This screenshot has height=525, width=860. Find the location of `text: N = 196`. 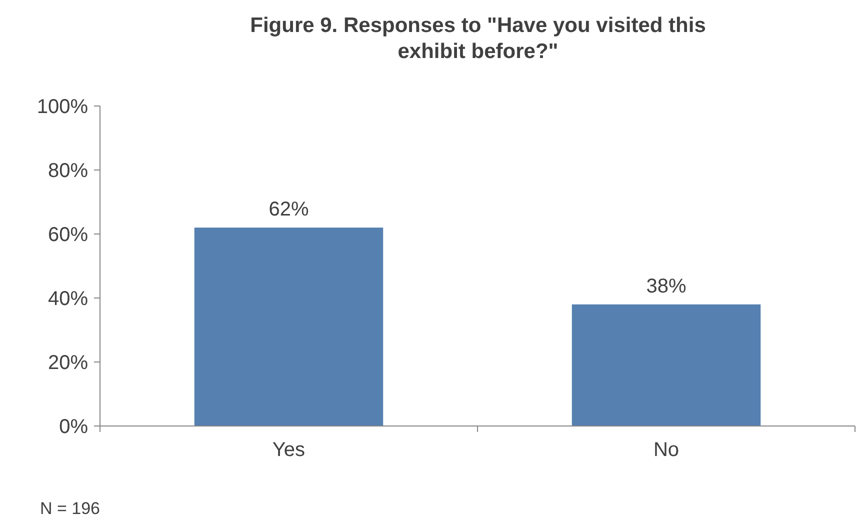

text: N = 196 is located at coordinates (70, 508).